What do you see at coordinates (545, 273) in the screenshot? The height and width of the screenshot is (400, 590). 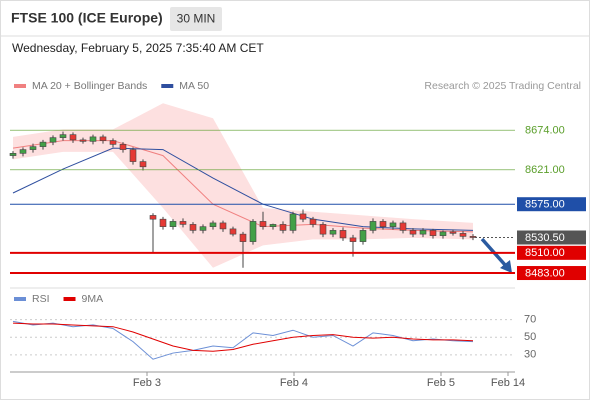 I see `level-label: 8483.00` at bounding box center [545, 273].